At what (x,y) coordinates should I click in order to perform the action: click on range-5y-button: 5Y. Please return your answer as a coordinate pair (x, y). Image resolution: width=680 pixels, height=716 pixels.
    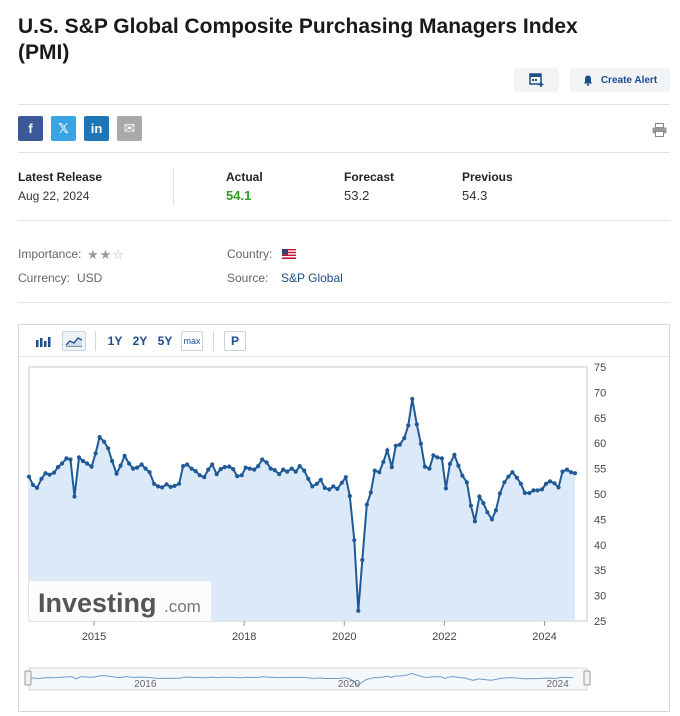
    Looking at the image, I should click on (165, 341).